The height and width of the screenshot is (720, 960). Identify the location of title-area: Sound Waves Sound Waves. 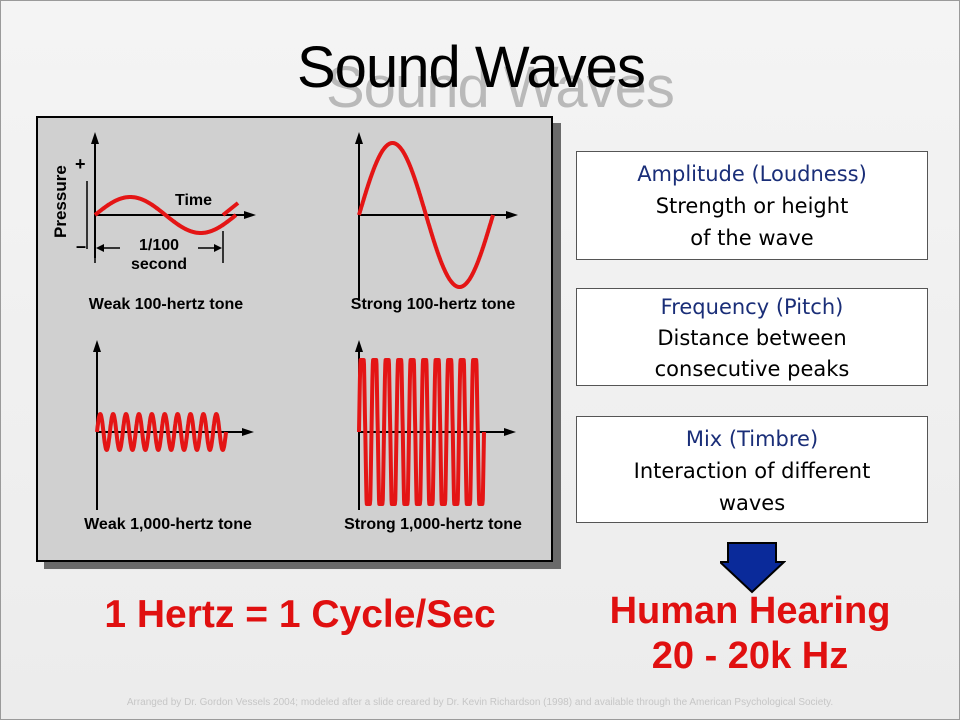
(480, 77).